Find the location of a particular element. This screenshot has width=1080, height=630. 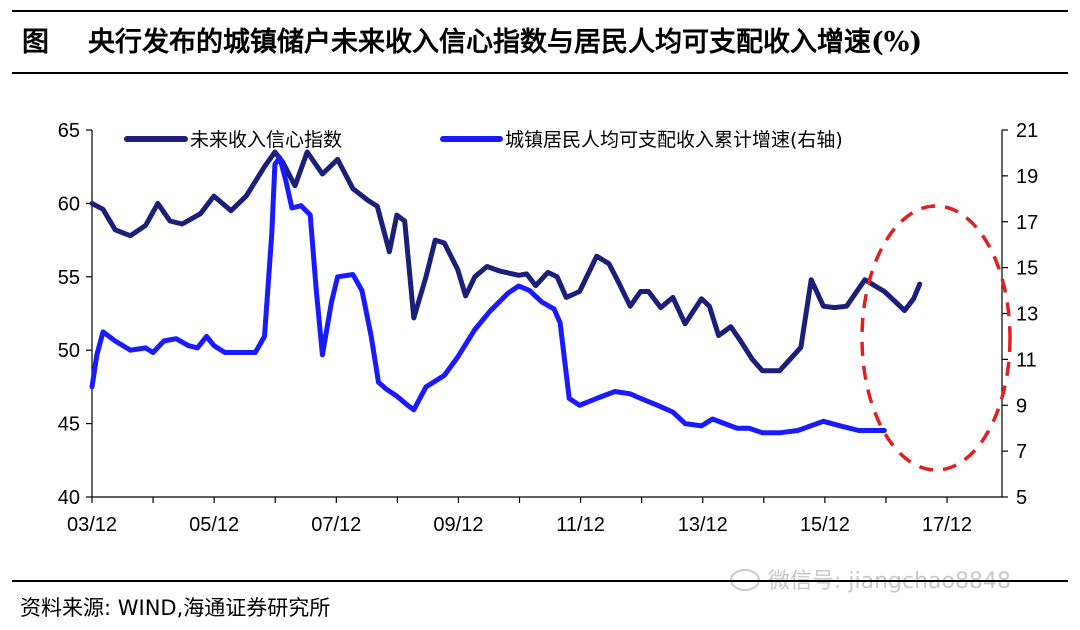

highlight-ellipse is located at coordinates (936, 338).